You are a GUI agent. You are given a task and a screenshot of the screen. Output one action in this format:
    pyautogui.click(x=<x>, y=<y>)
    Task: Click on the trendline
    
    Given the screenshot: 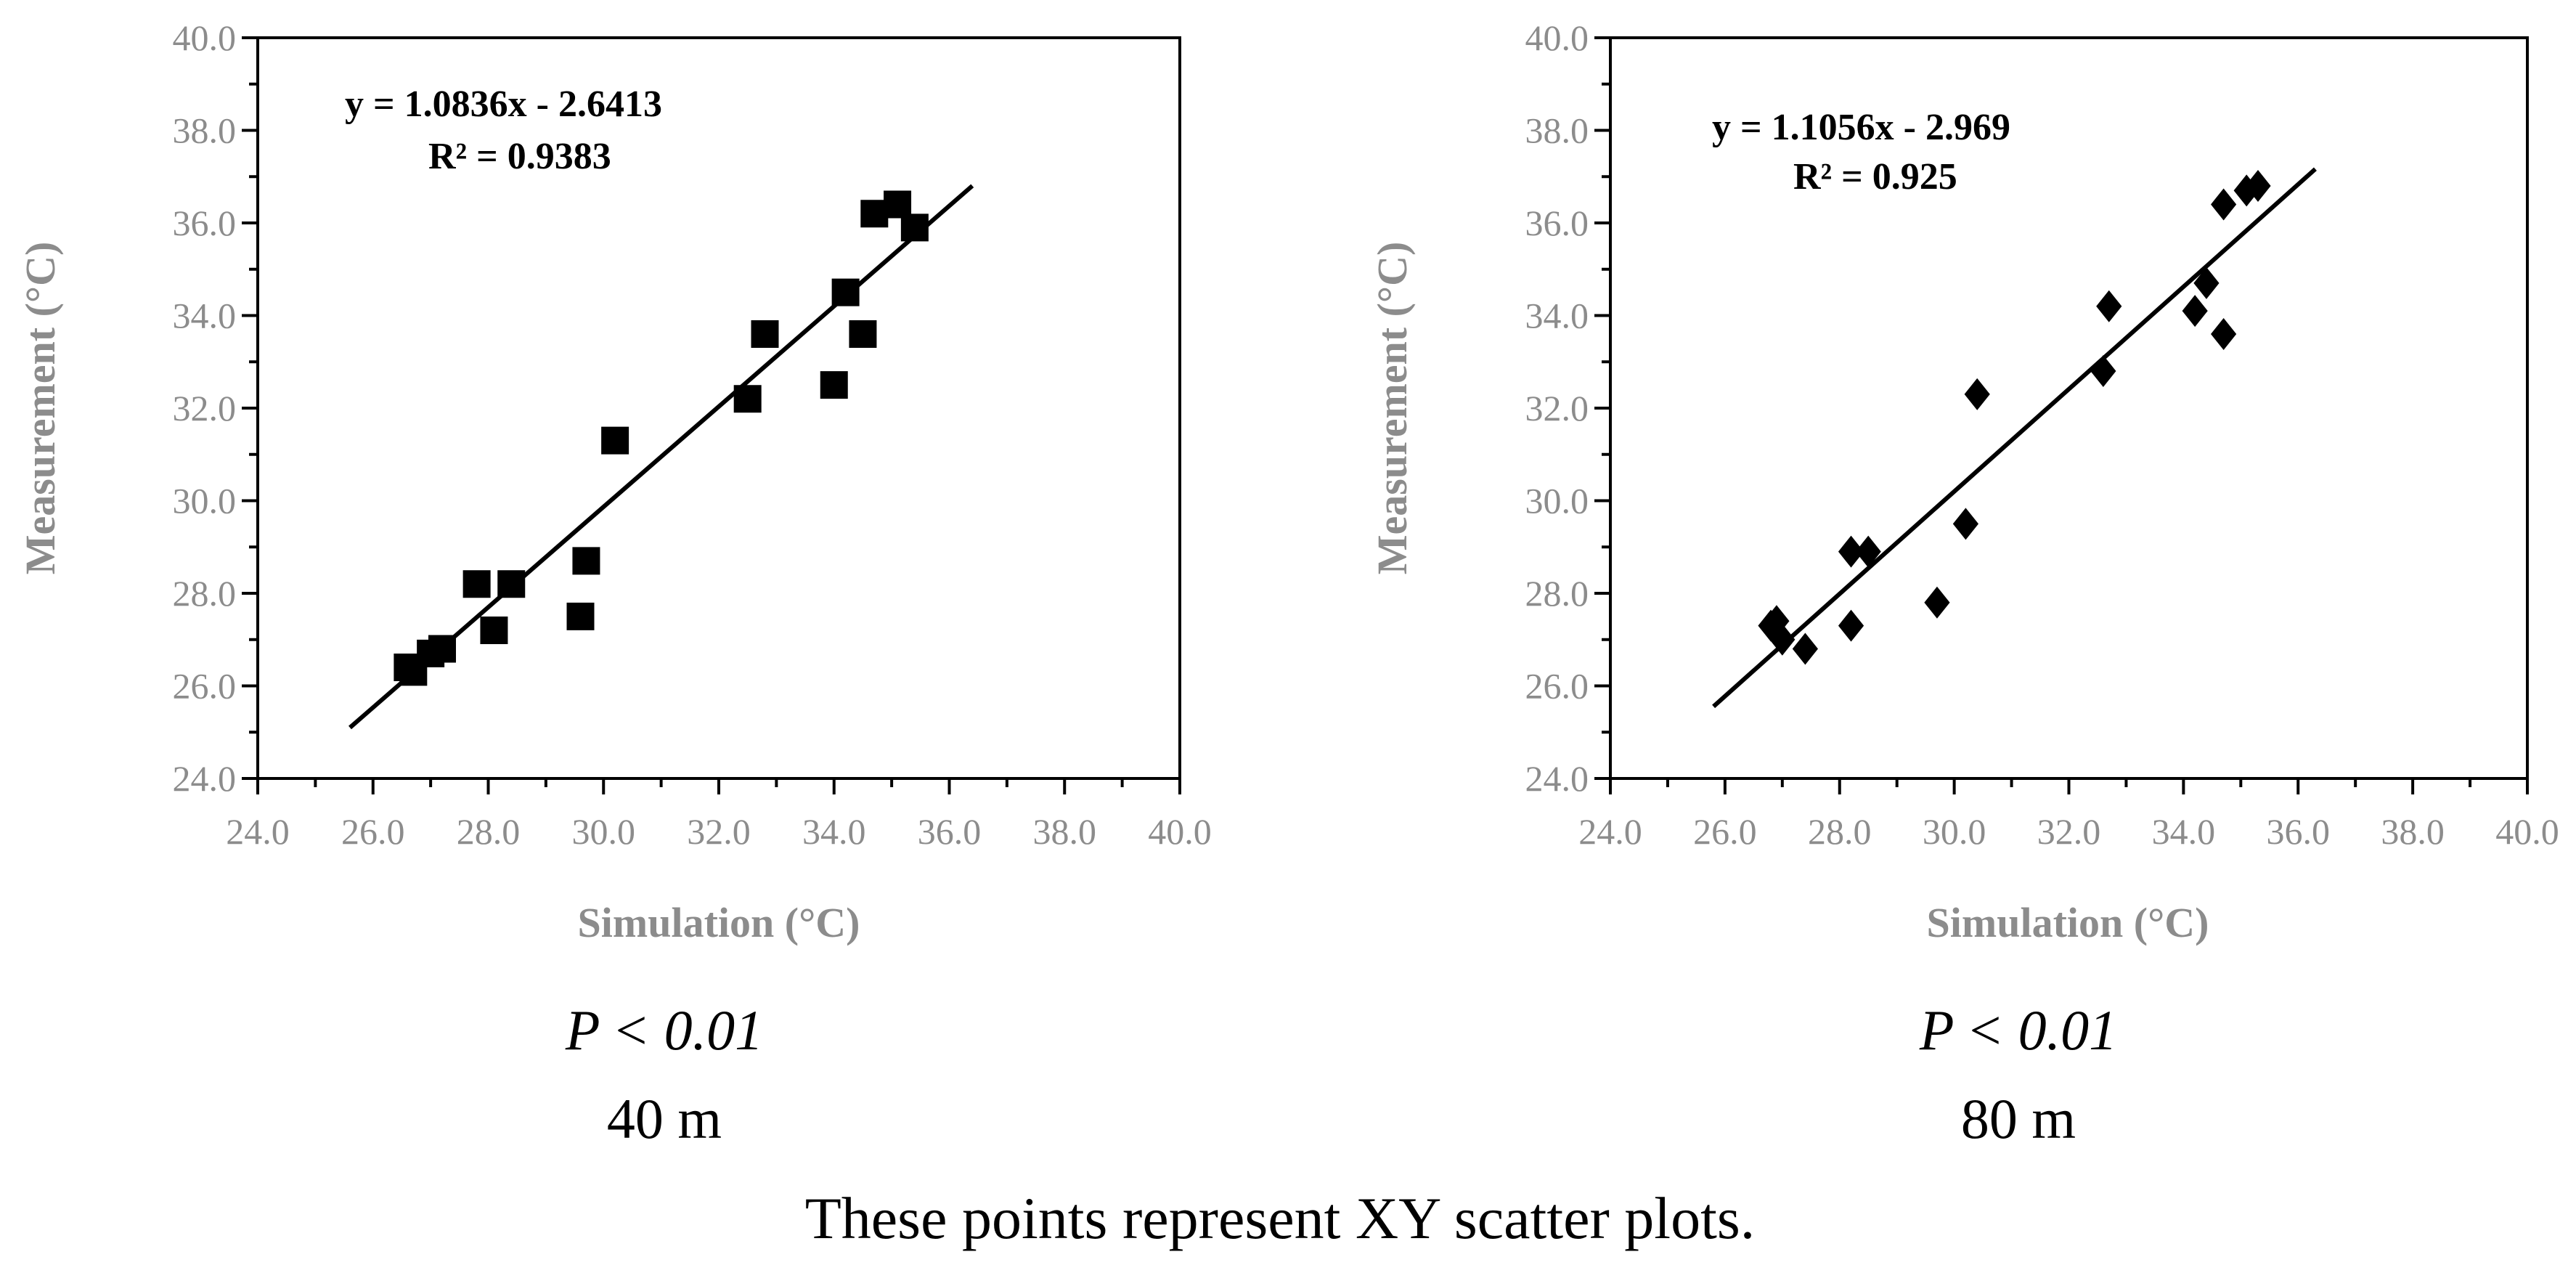 What is the action you would take?
    pyautogui.click(x=2014, y=438)
    